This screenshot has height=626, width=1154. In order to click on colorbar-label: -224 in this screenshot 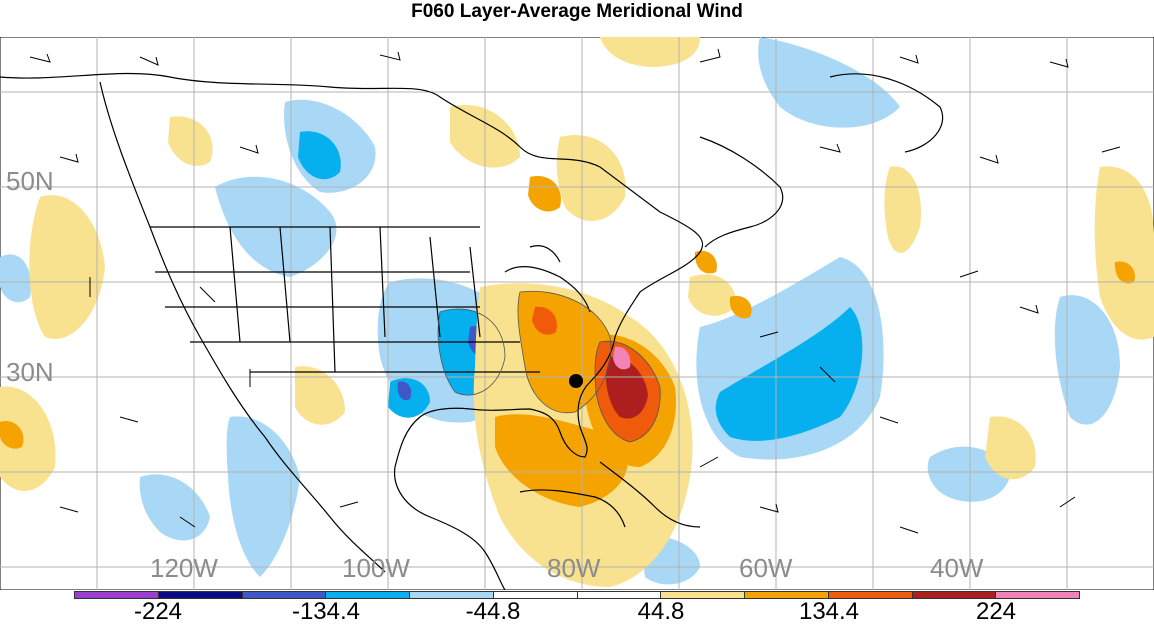, I will do `click(158, 611)`.